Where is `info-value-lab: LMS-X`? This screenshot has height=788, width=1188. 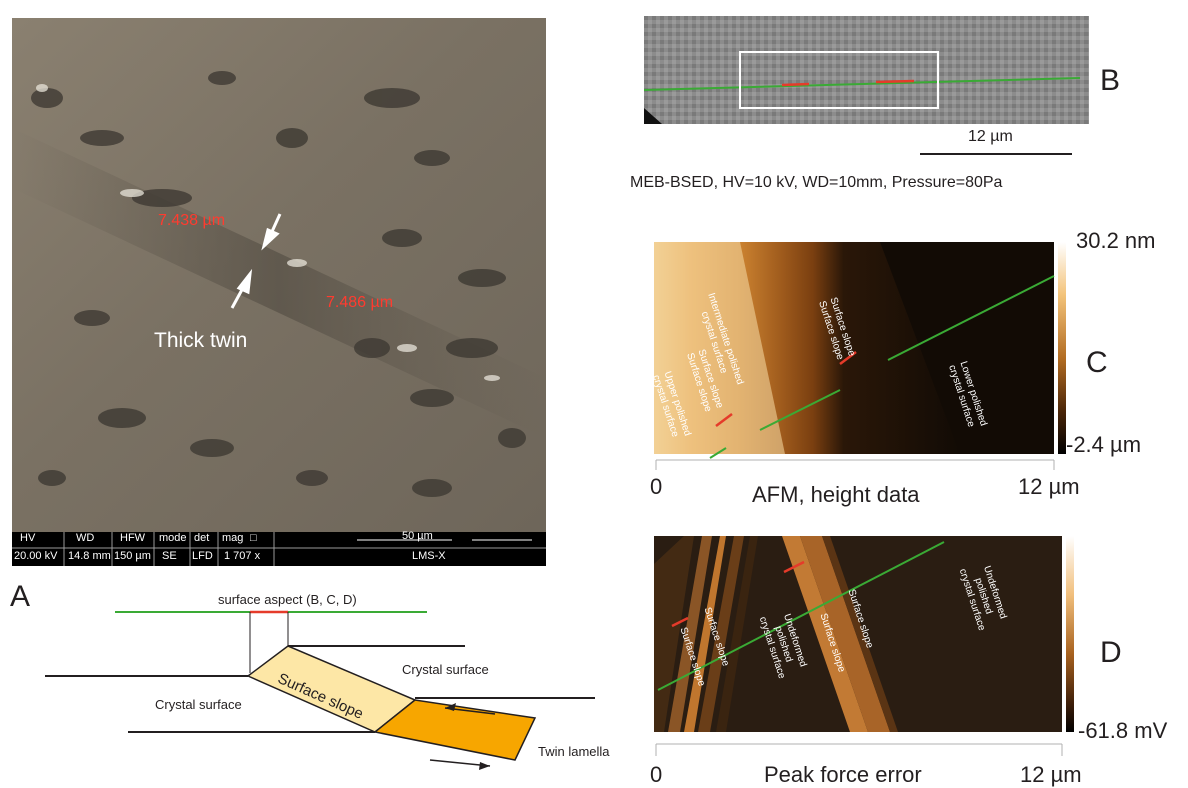
info-value-lab: LMS-X is located at coordinates (429, 556).